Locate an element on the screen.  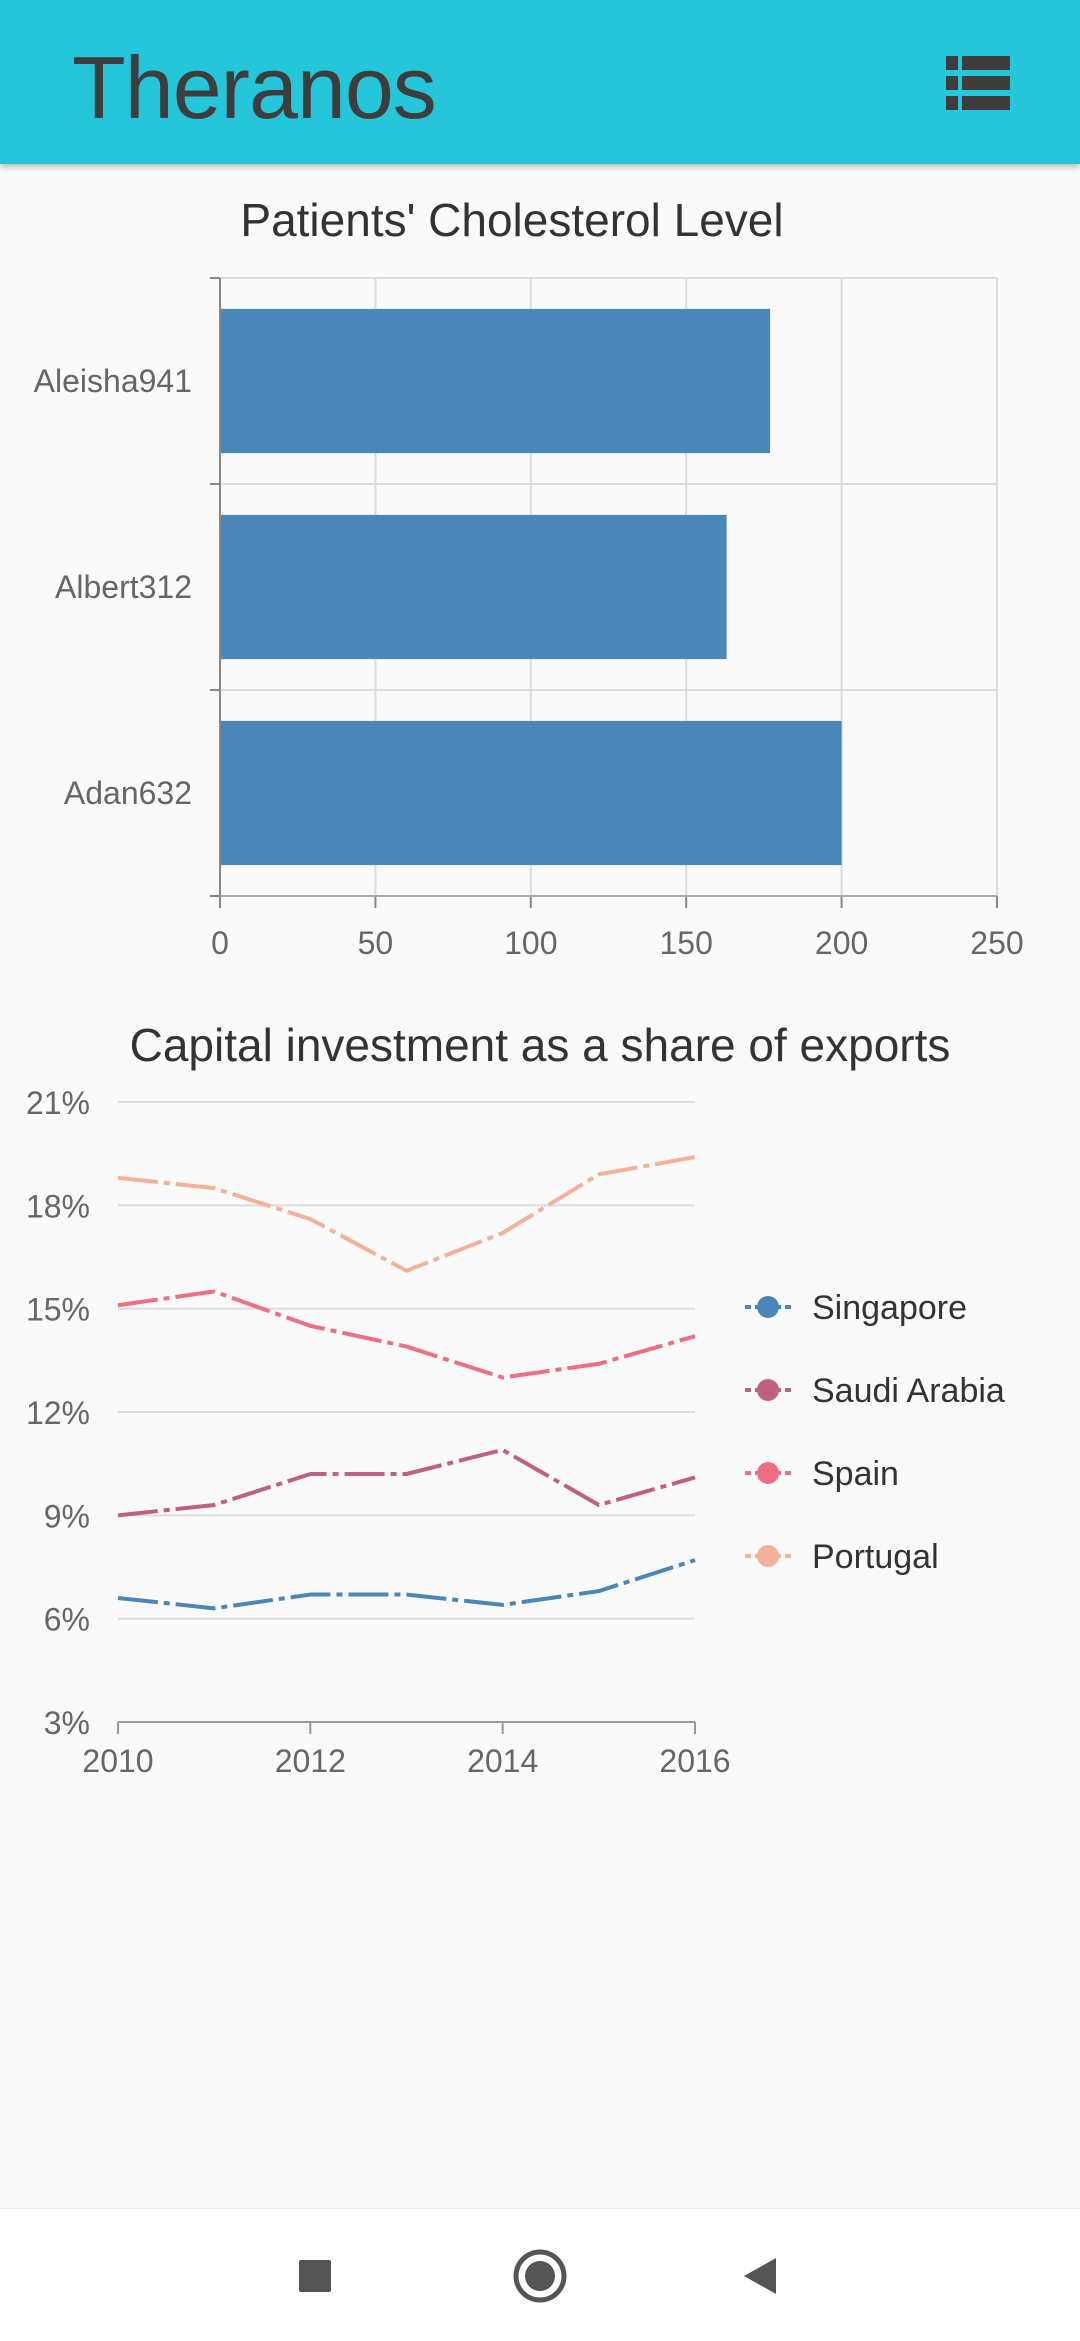
x-tick-label: 250 is located at coordinates (996, 943).